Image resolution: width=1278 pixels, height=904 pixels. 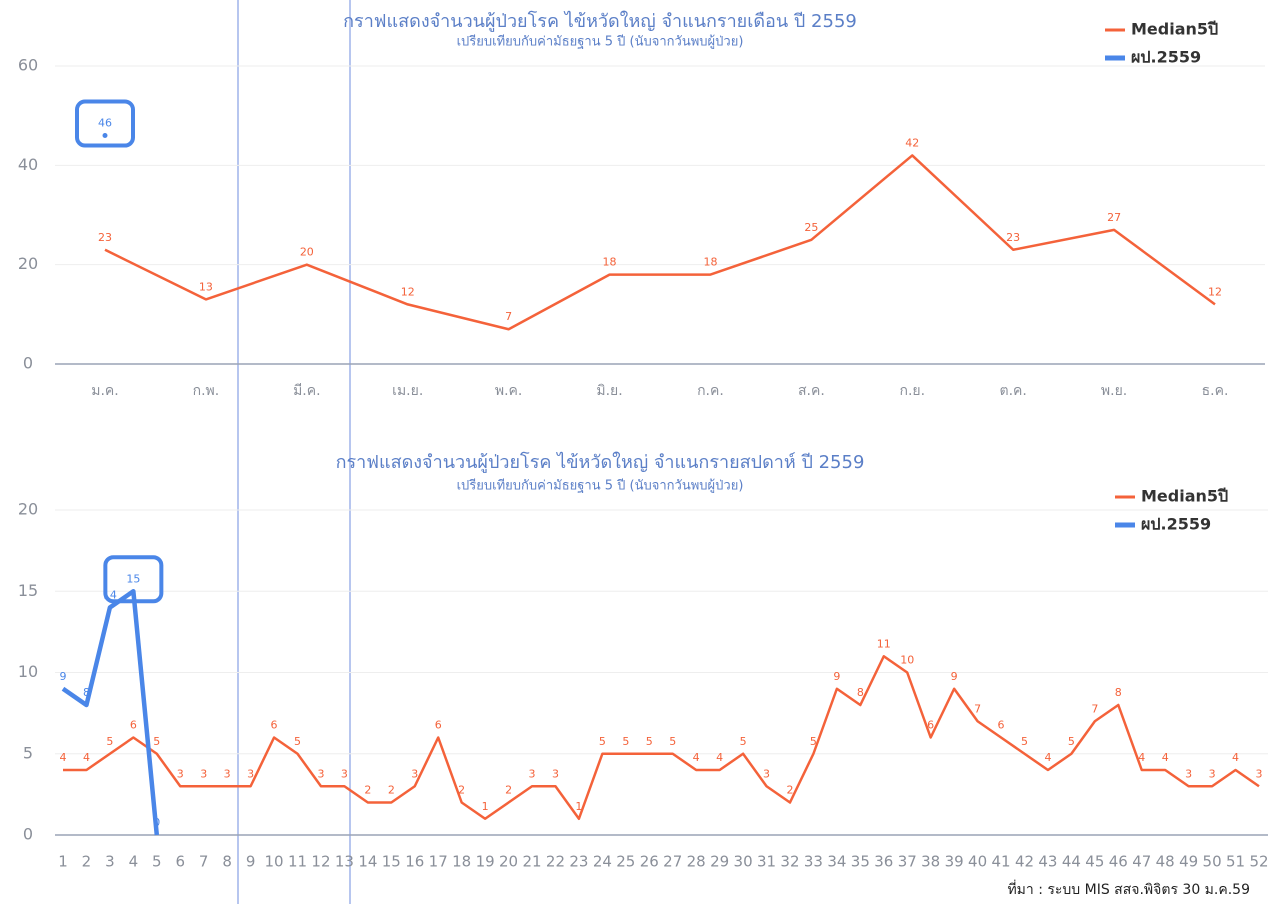 What do you see at coordinates (461, 862) in the screenshot?
I see `x-tick-label: 18` at bounding box center [461, 862].